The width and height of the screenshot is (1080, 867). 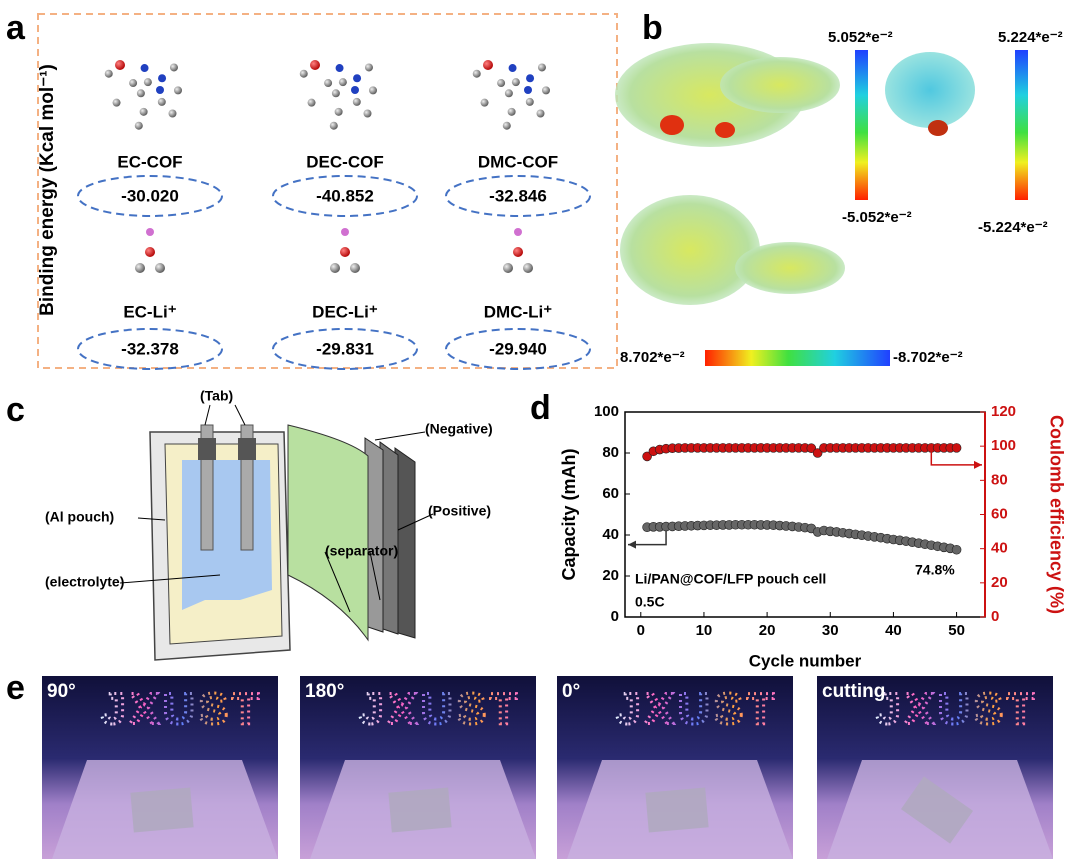 I want to click on arrowhead, so click(x=632, y=544).